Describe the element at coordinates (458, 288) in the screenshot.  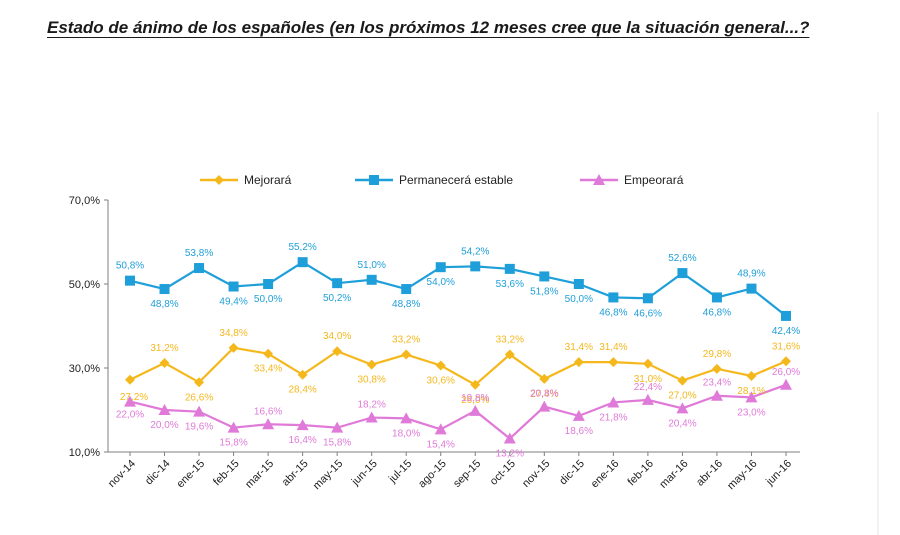
I see `series-line` at that location.